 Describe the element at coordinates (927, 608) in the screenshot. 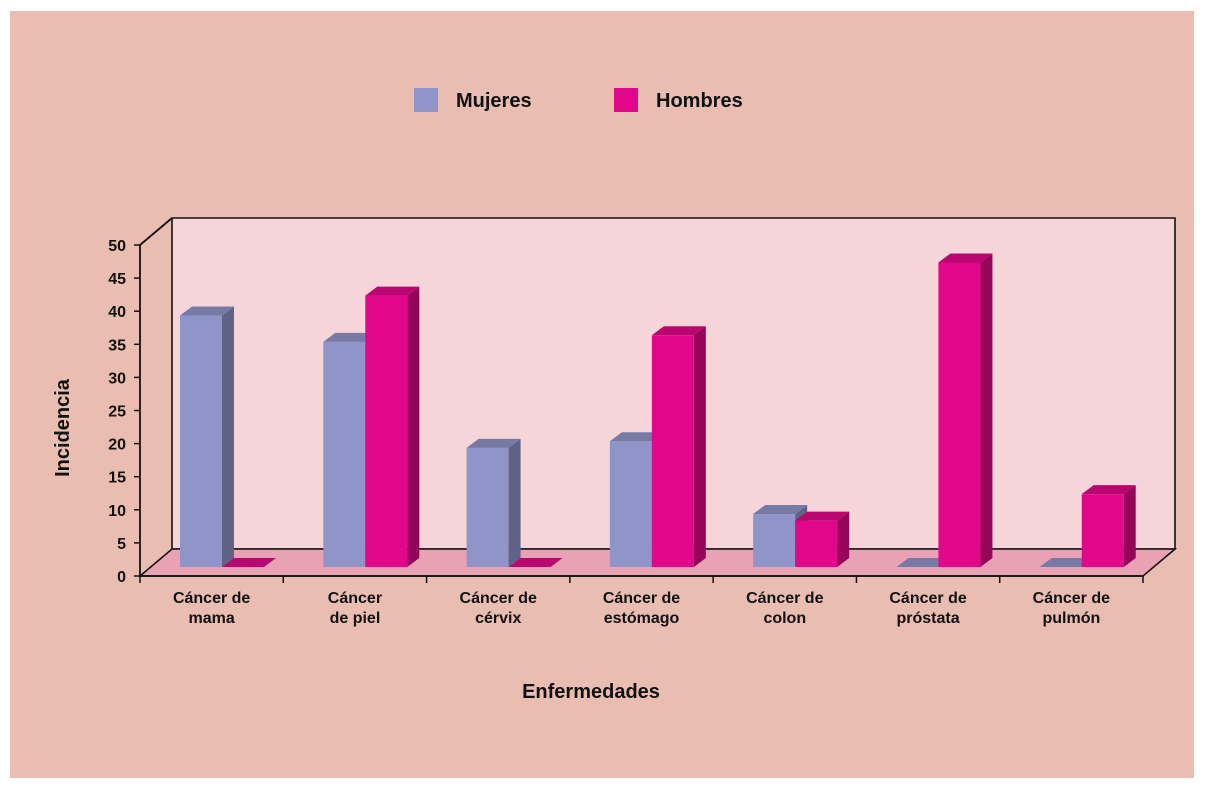

I see `x-tick-label: Cáncer de próstata` at that location.